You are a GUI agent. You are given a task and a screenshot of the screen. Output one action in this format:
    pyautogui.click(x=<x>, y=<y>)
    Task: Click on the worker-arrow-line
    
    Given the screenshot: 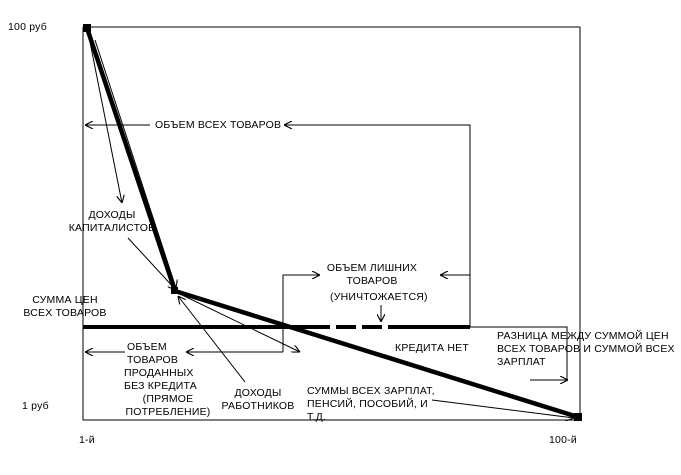 What is the action you would take?
    pyautogui.click(x=239, y=322)
    